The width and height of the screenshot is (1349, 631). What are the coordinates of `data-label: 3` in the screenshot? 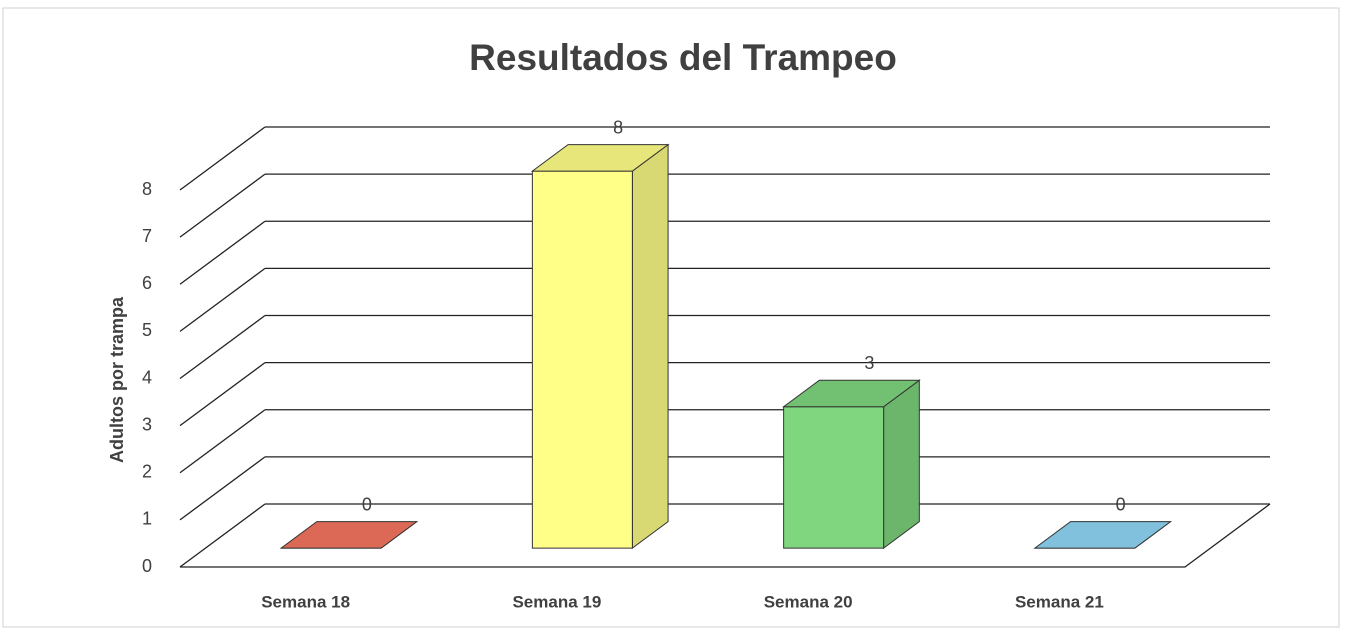 It's located at (869, 363).